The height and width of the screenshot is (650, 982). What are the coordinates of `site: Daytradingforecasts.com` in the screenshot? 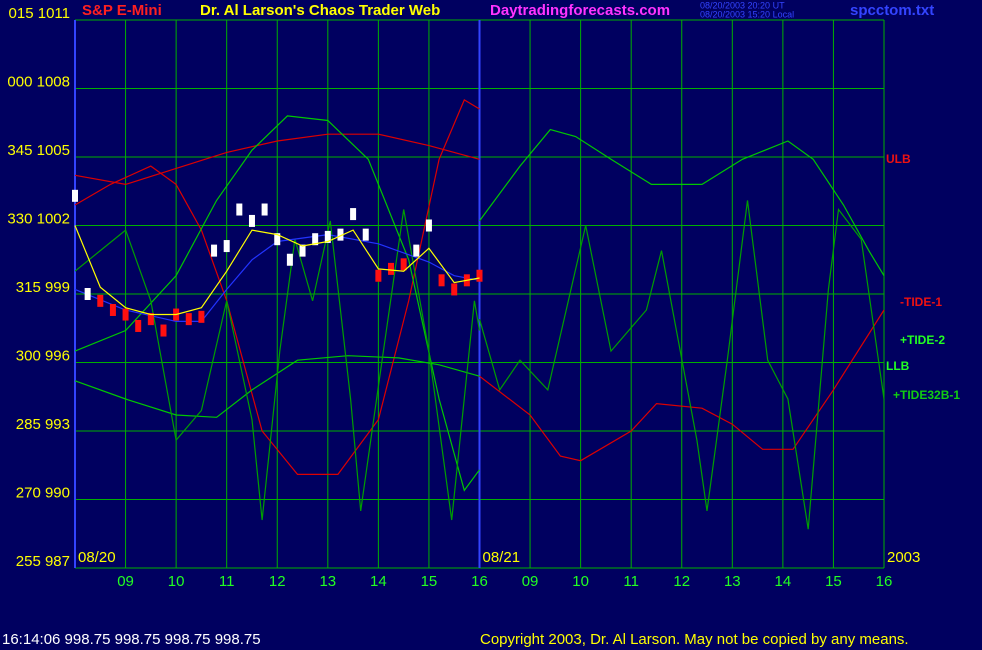 It's located at (580, 10).